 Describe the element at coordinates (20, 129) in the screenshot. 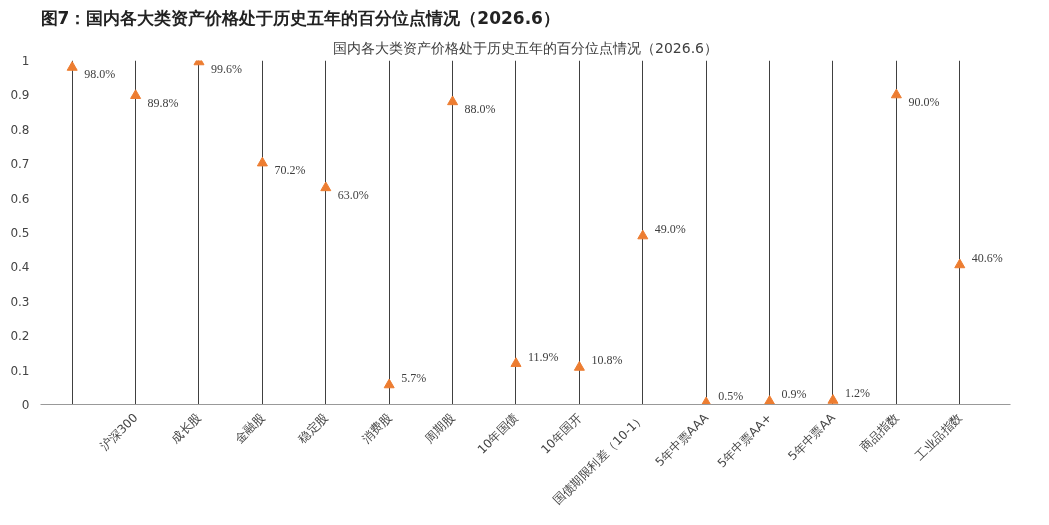

I see `y-tick-label: 0.8` at that location.